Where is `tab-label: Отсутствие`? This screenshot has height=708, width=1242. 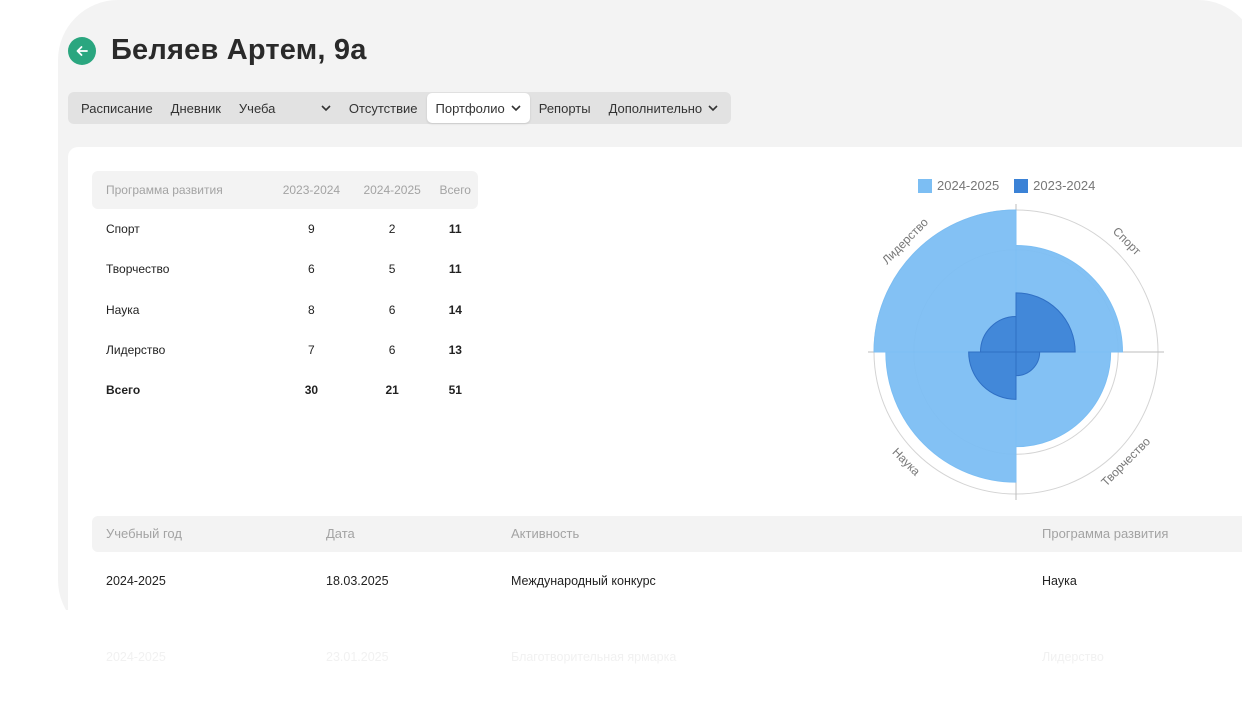
tab-label: Отсутствие is located at coordinates (383, 108).